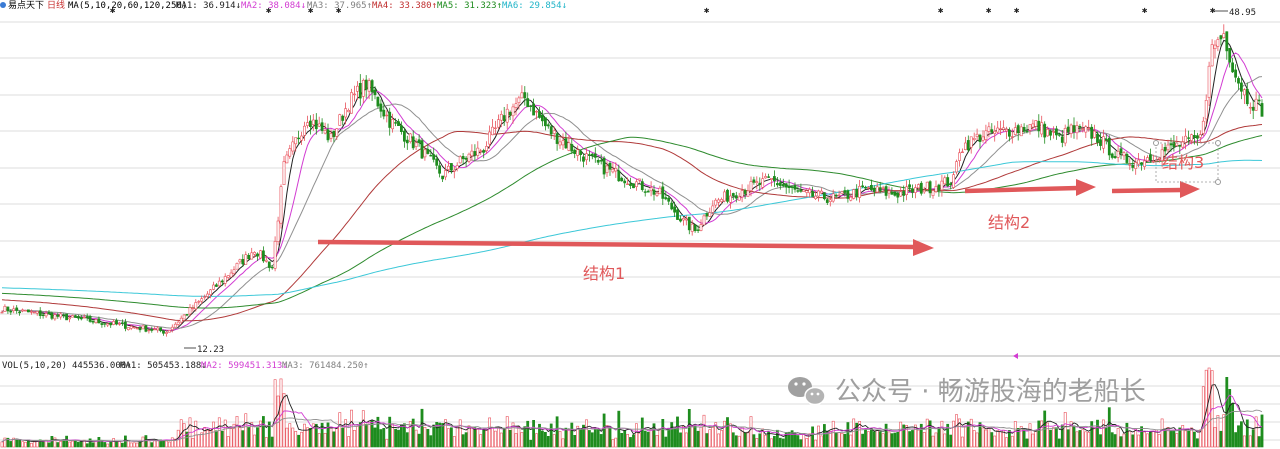 Image resolution: width=1280 pixels, height=449 pixels. Describe the element at coordinates (990, 392) in the screenshot. I see `watermark-text: 公众号 · 畅游股海的老船长` at that location.